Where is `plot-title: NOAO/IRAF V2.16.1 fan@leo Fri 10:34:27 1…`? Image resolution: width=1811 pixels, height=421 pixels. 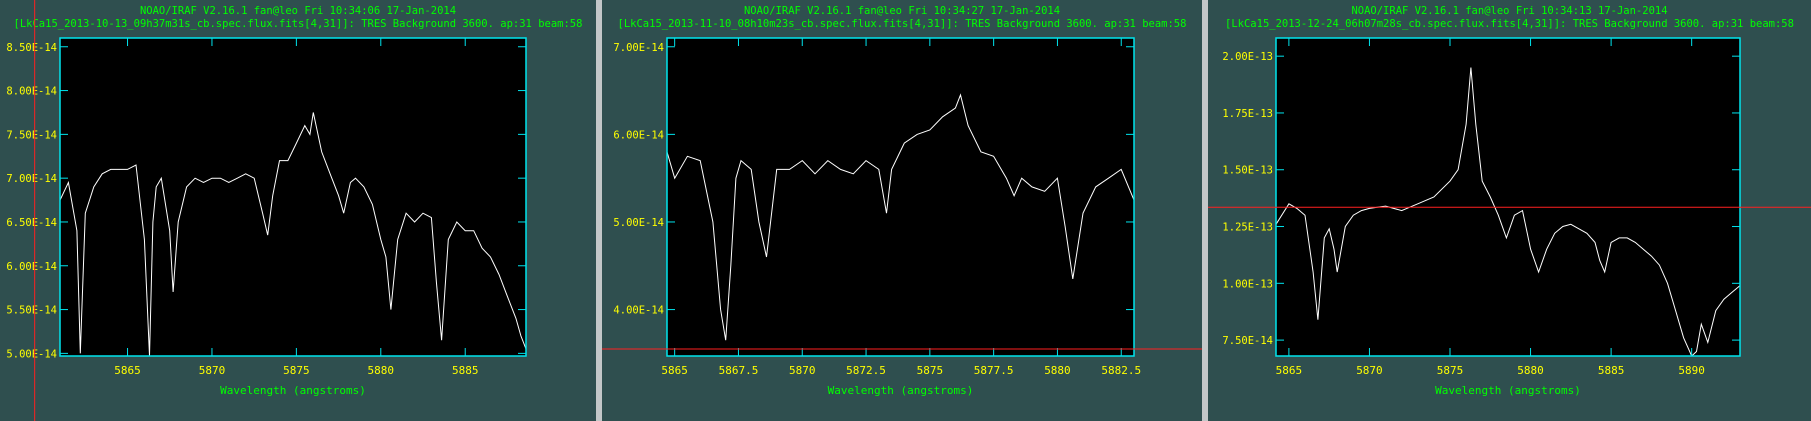 plot-title: NOAO/IRAF V2.16.1 fan@leo Fri 10:34:27 1… is located at coordinates (902, 11).